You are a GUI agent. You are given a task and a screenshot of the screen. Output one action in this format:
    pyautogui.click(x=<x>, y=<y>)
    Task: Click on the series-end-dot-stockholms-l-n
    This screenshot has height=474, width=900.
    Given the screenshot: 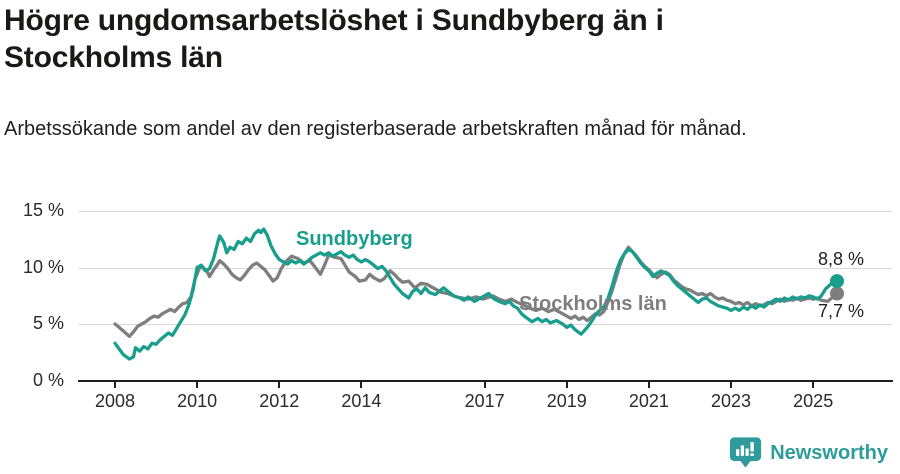 What is the action you would take?
    pyautogui.click(x=837, y=293)
    